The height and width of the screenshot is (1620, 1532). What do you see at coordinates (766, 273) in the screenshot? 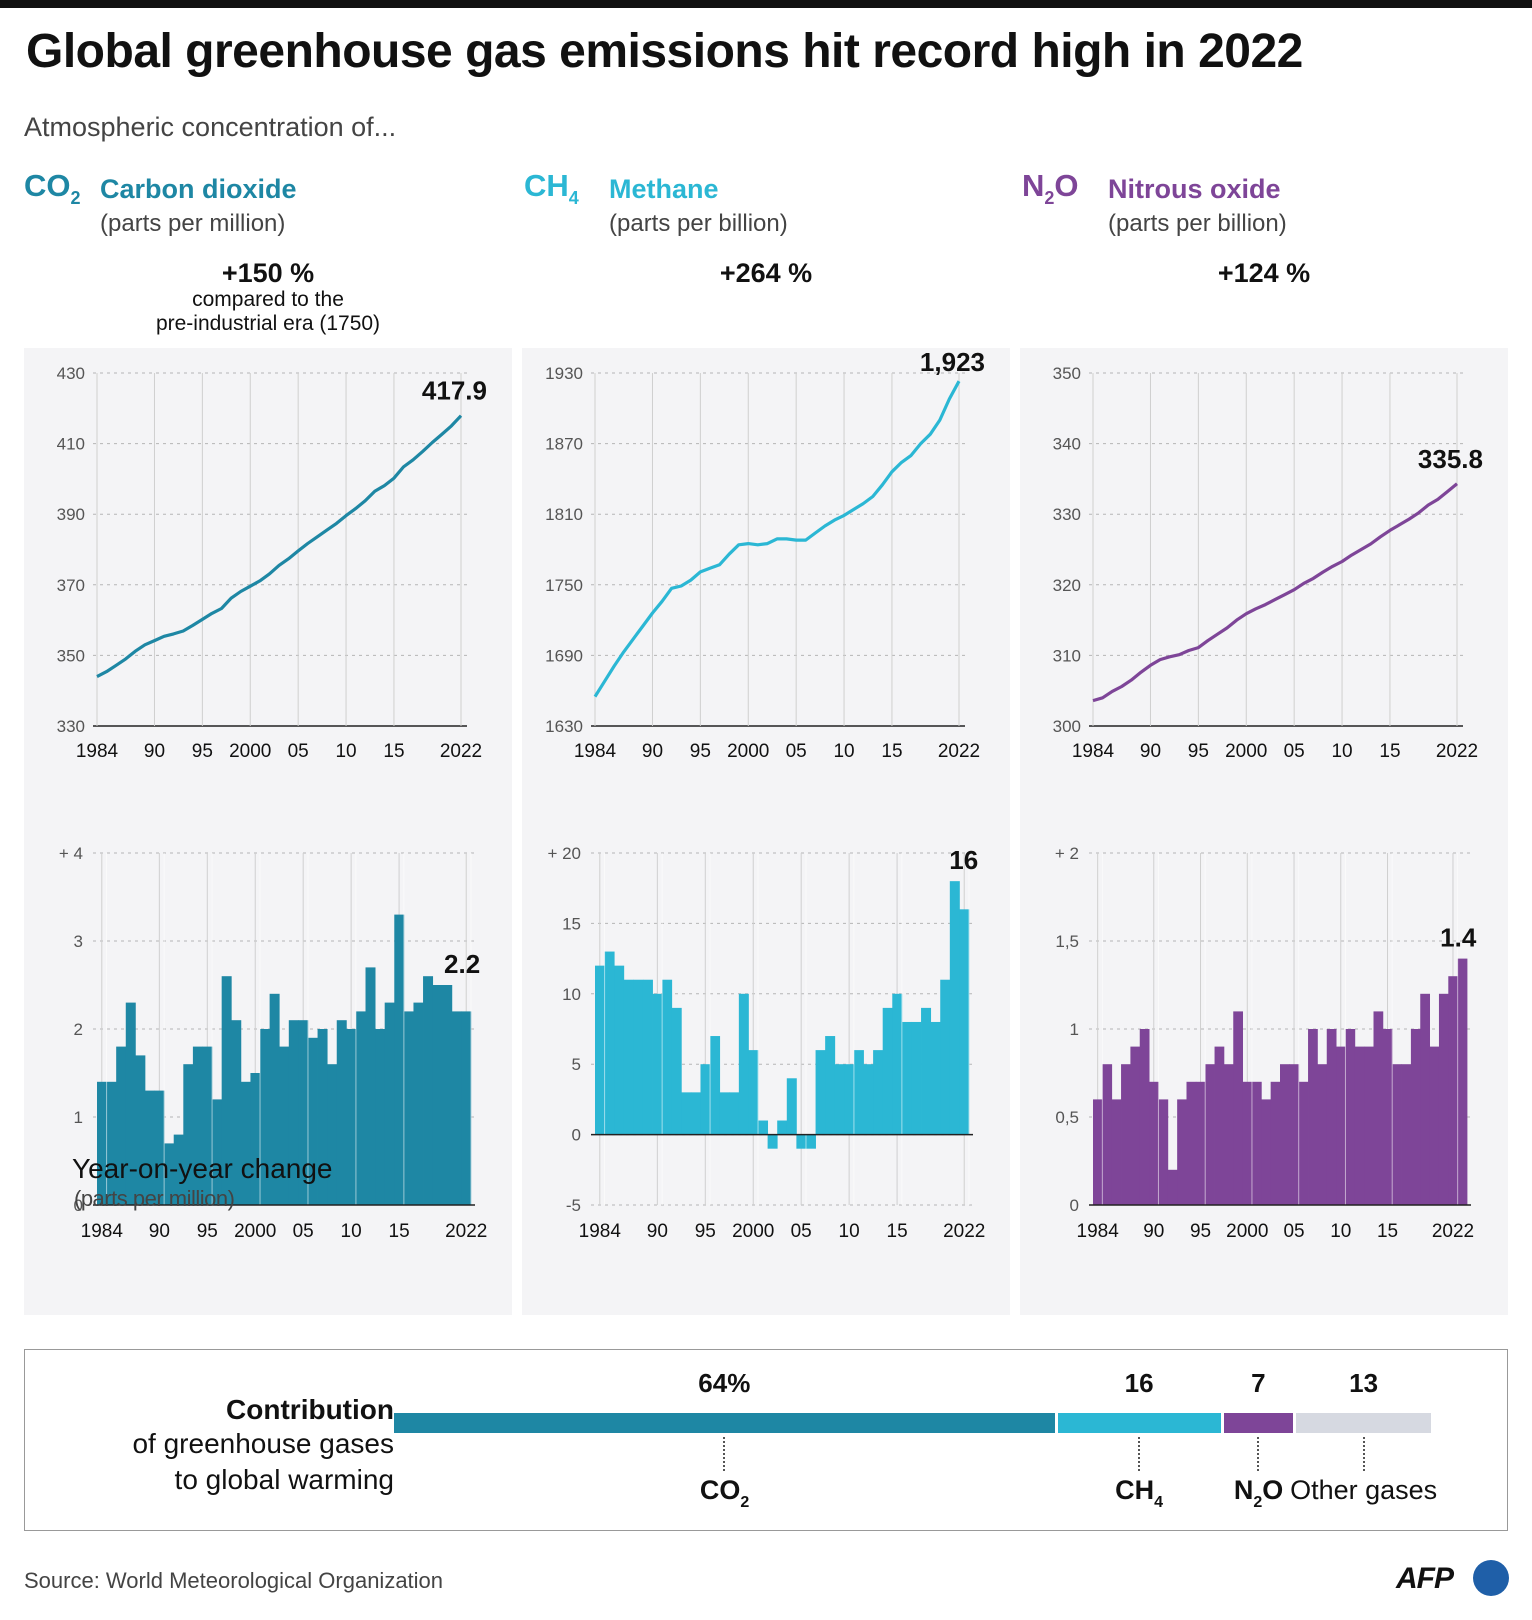
I see `increase-ch4: +264 %` at bounding box center [766, 273].